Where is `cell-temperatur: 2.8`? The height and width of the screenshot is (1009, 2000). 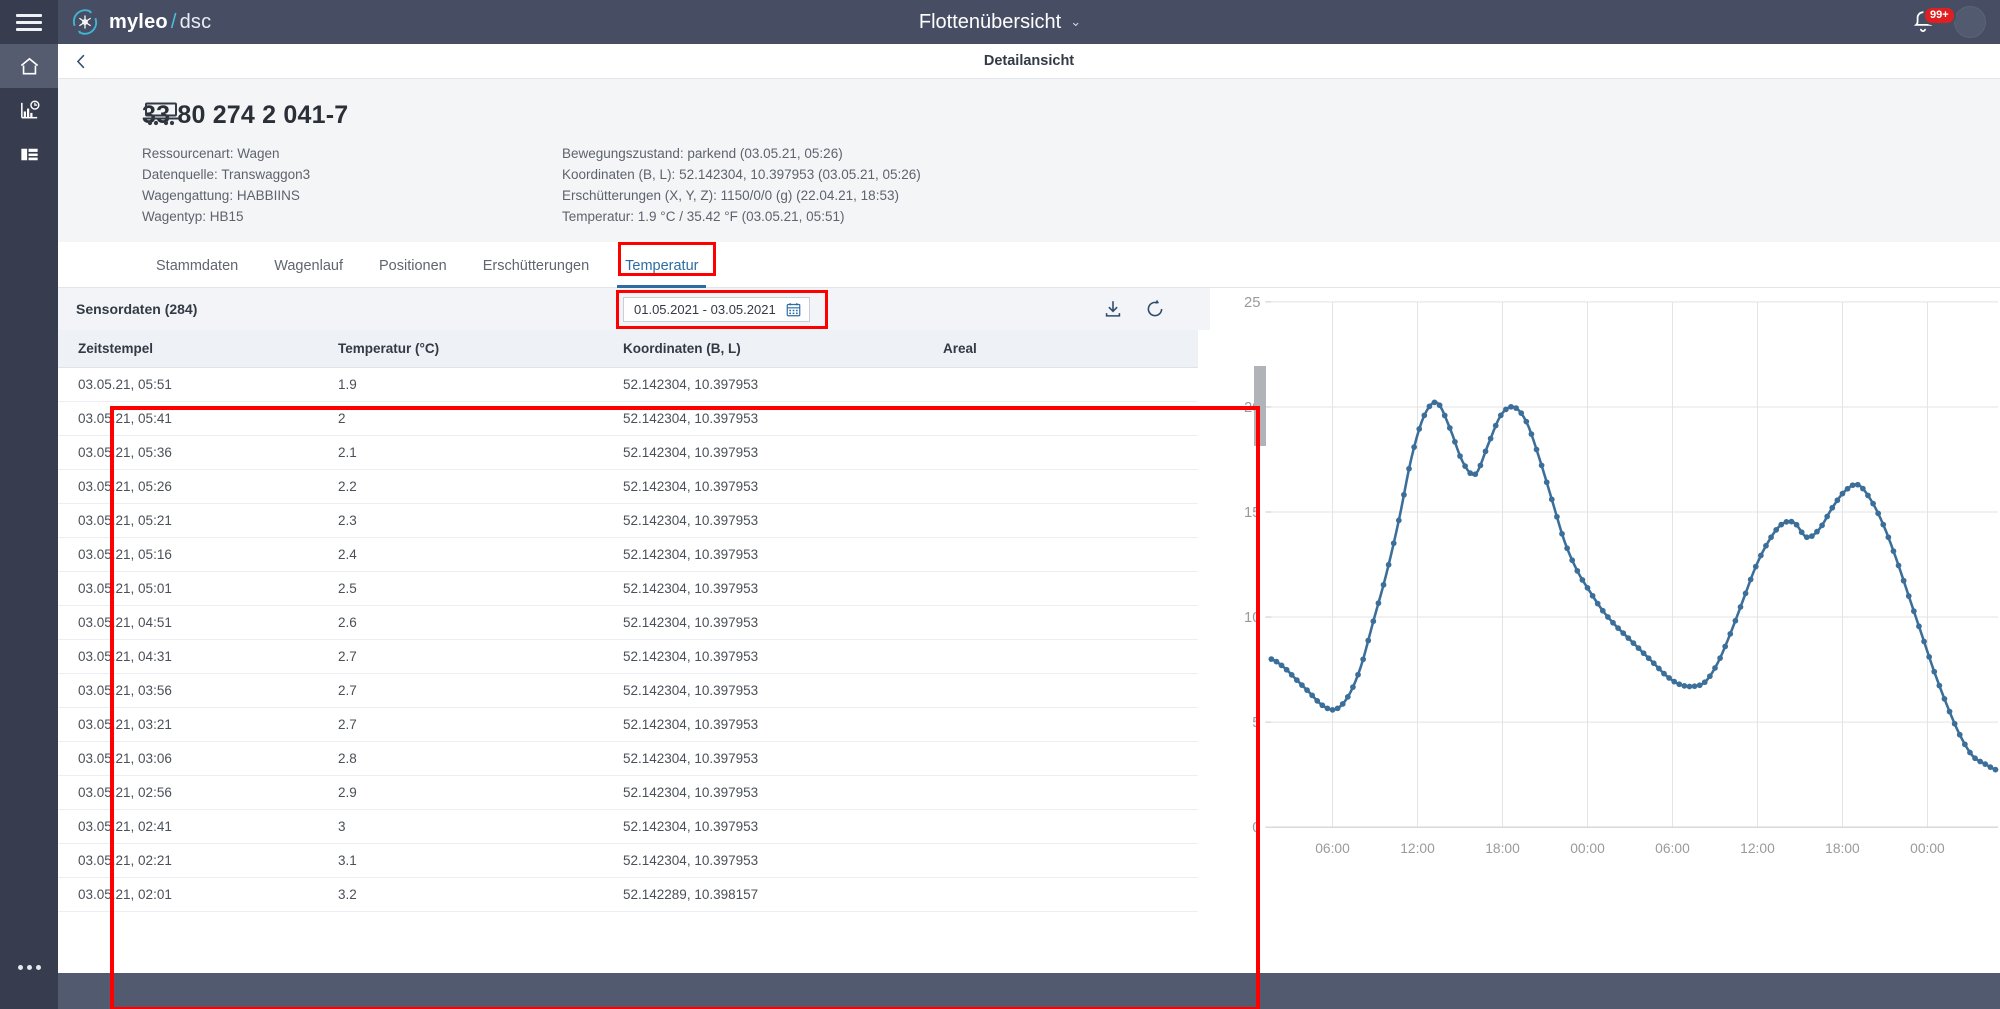
cell-temperatur: 2.8 is located at coordinates (480, 758).